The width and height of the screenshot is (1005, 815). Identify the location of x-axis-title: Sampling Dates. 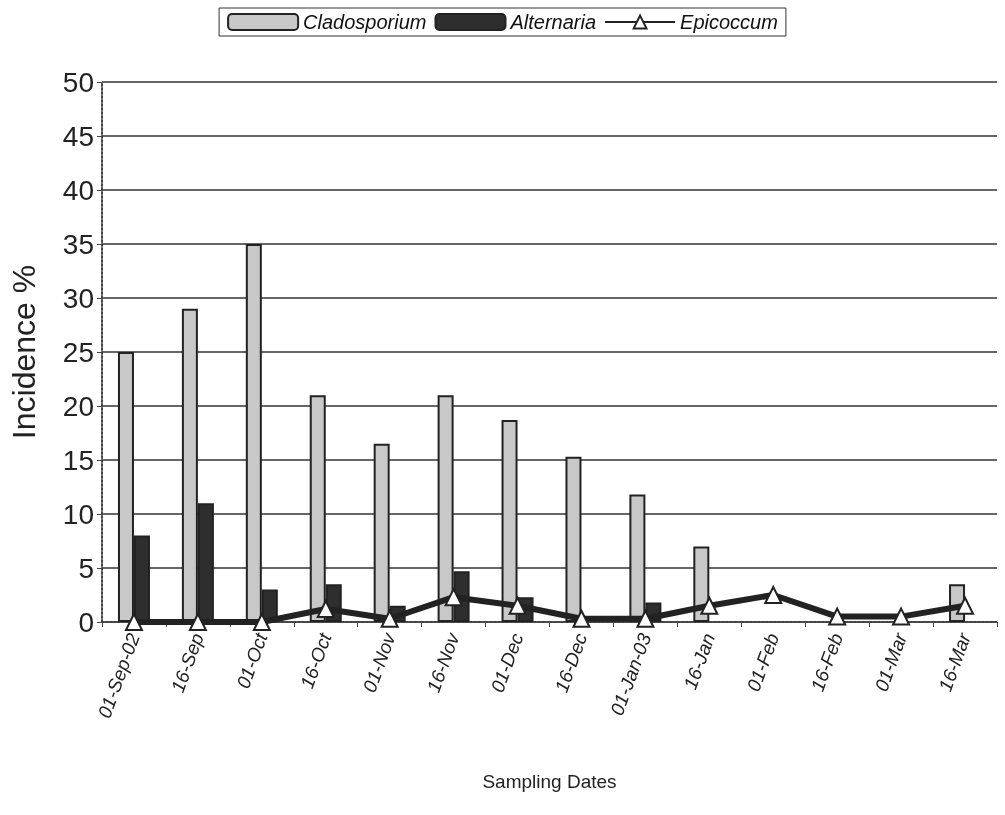
(549, 781).